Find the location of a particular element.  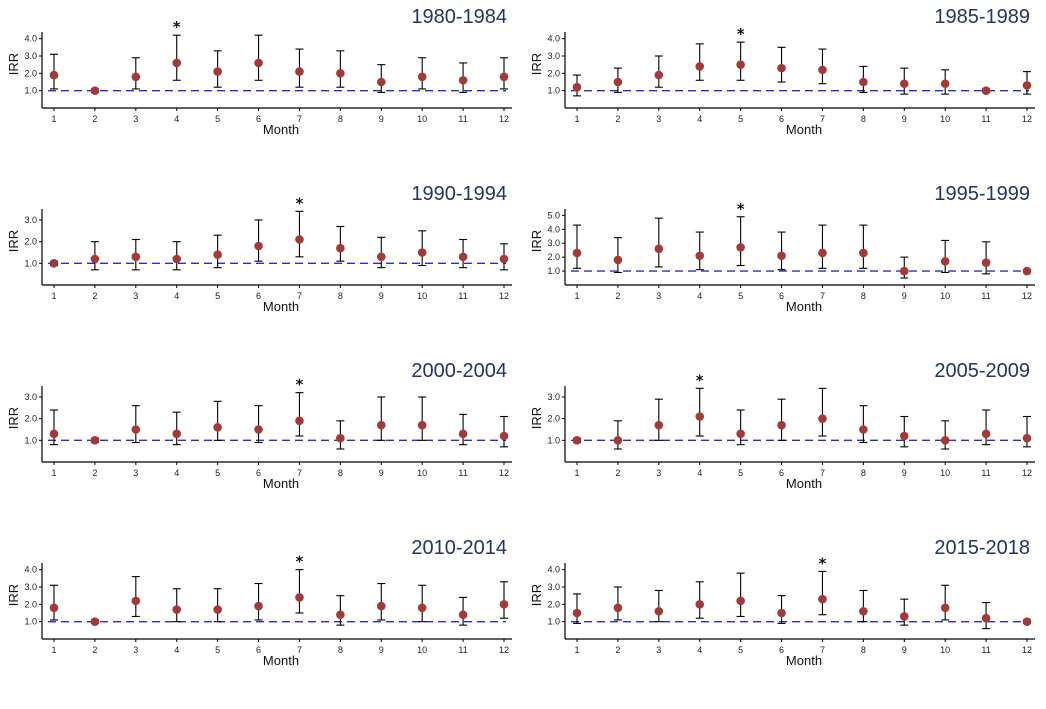

y-tick-label: 5.0 is located at coordinates (553, 215).